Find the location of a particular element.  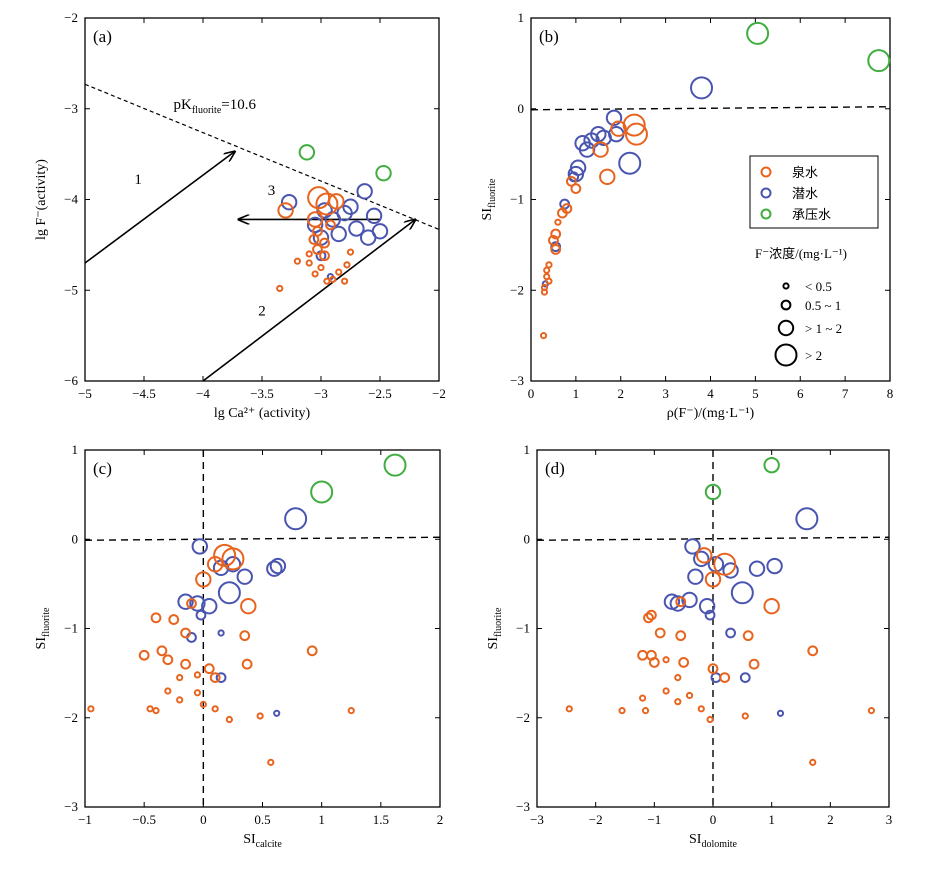

equilibrium-line is located at coordinates (262, 157).